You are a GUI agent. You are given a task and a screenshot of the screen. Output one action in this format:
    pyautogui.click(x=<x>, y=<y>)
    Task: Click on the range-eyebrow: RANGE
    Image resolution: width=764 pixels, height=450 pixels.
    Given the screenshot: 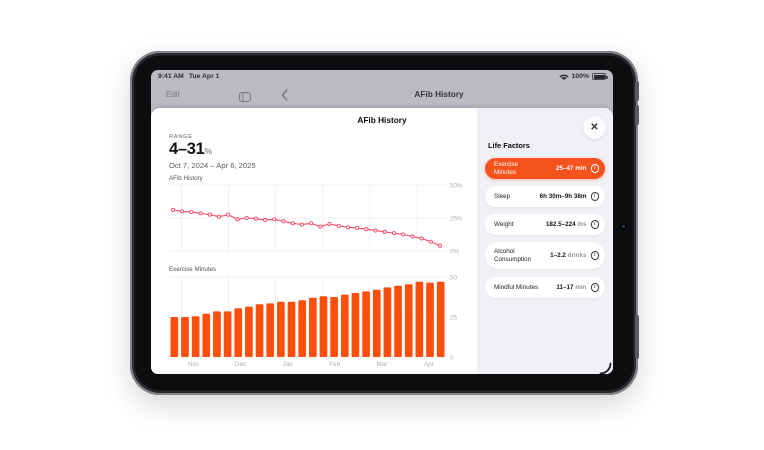 What is the action you would take?
    pyautogui.click(x=181, y=137)
    